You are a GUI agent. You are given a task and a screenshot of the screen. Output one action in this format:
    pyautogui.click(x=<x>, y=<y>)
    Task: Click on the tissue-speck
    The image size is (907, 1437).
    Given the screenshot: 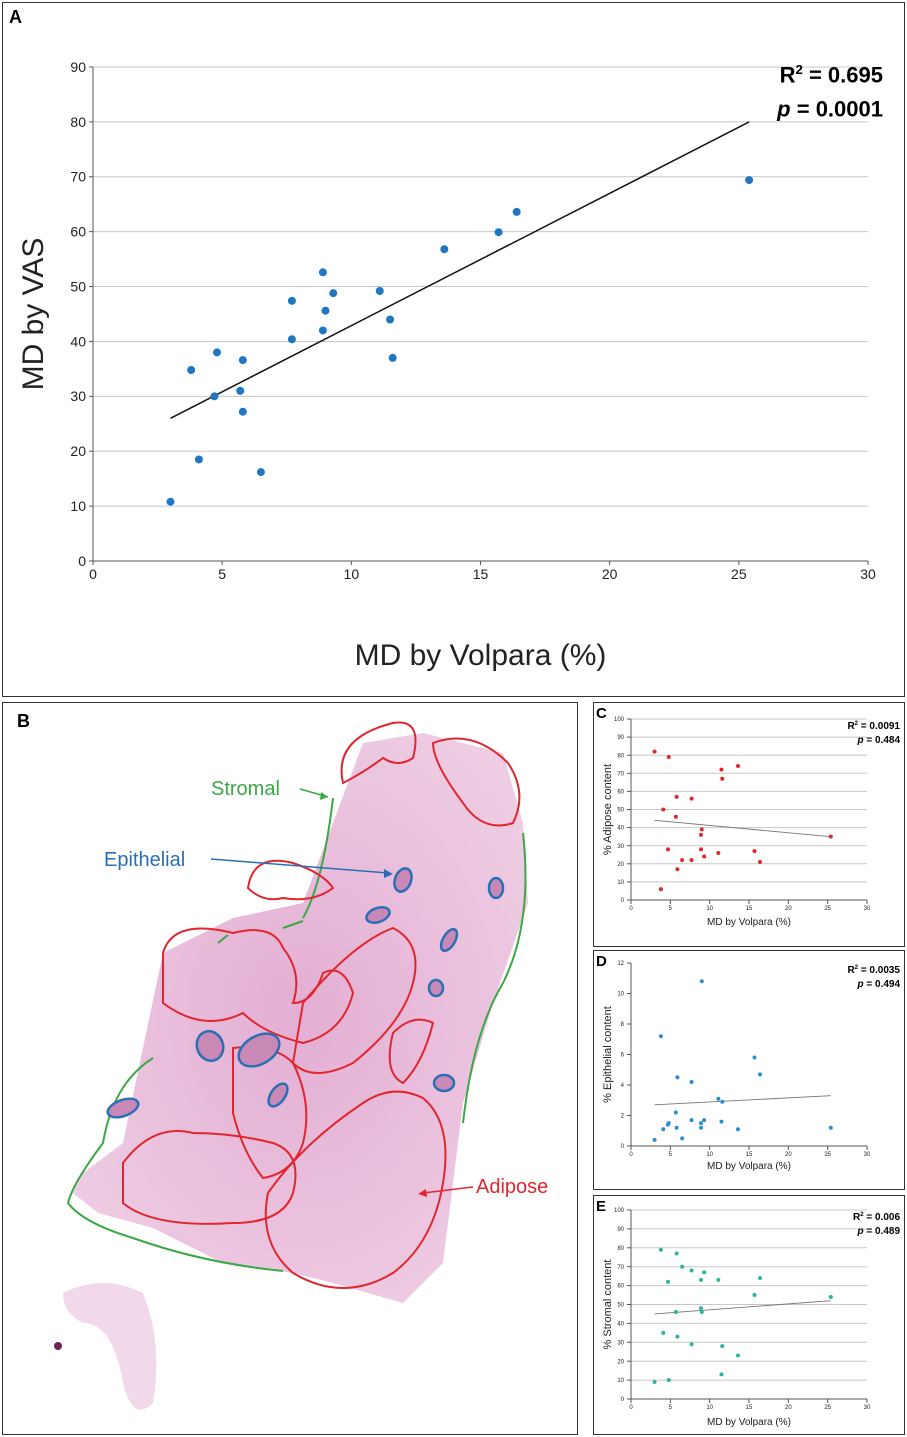 What is the action you would take?
    pyautogui.click(x=58, y=1346)
    